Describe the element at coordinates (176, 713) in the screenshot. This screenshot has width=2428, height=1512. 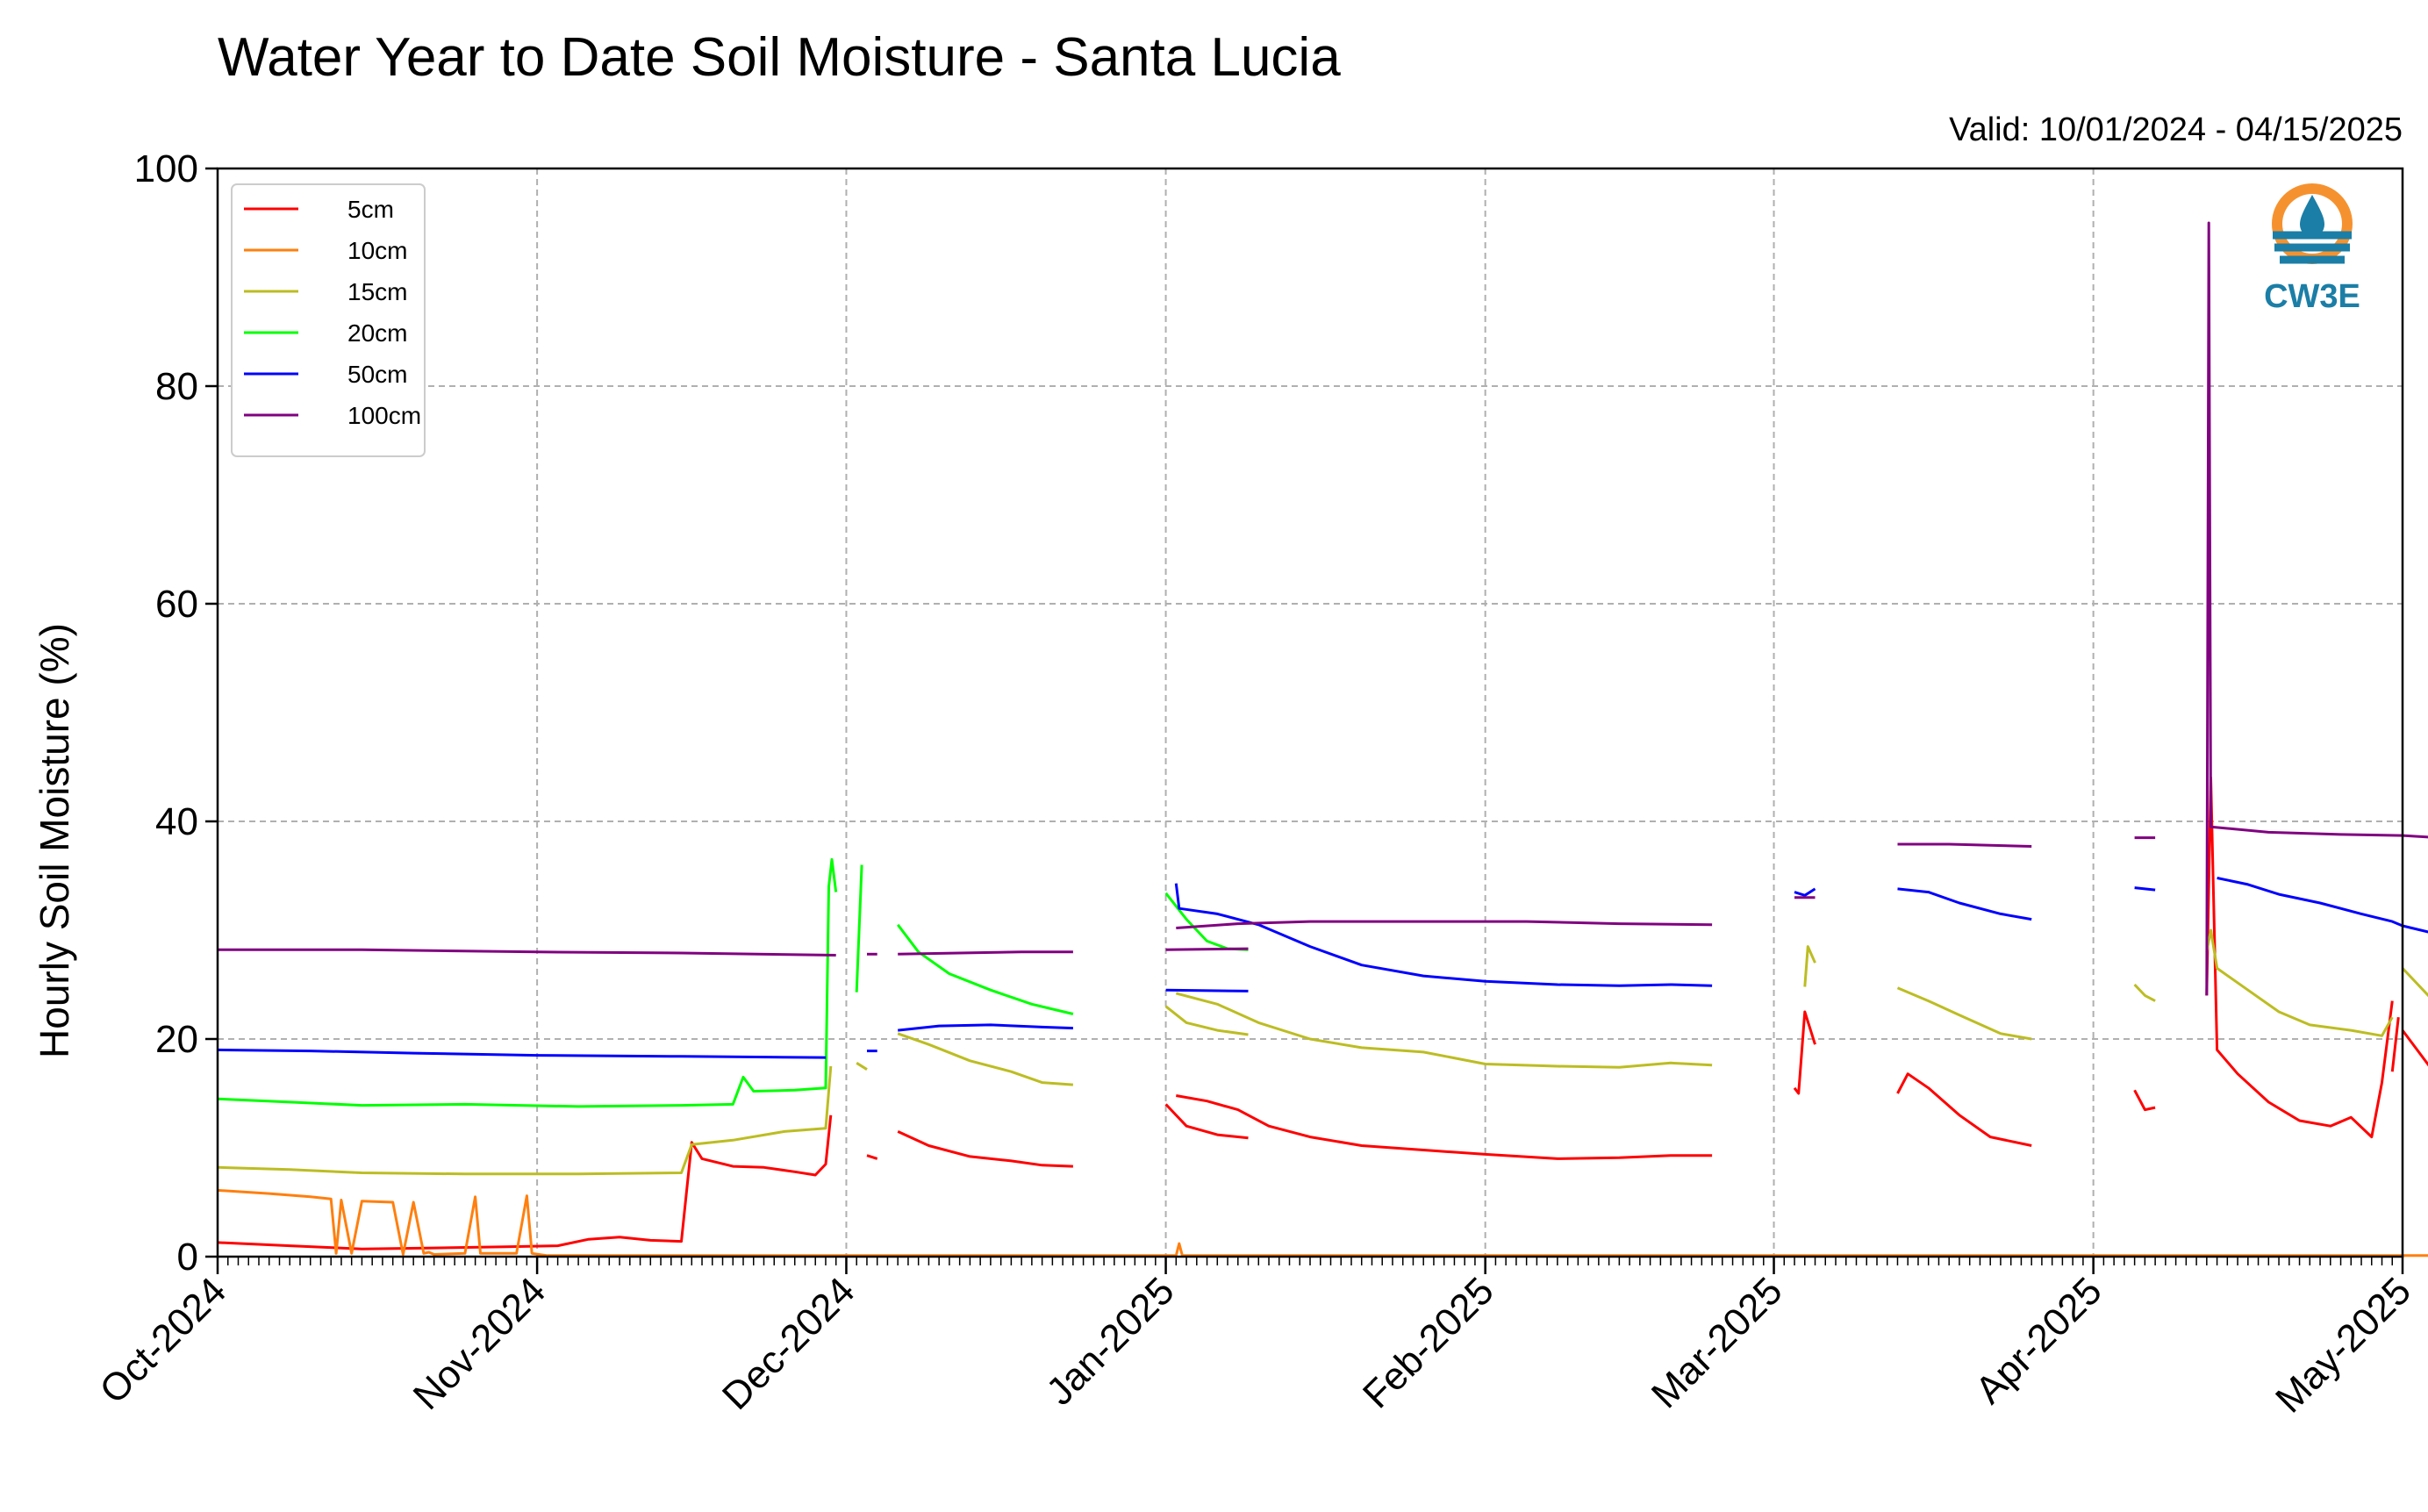
I see `y-ticks: 0 20 40 60 80 100` at that location.